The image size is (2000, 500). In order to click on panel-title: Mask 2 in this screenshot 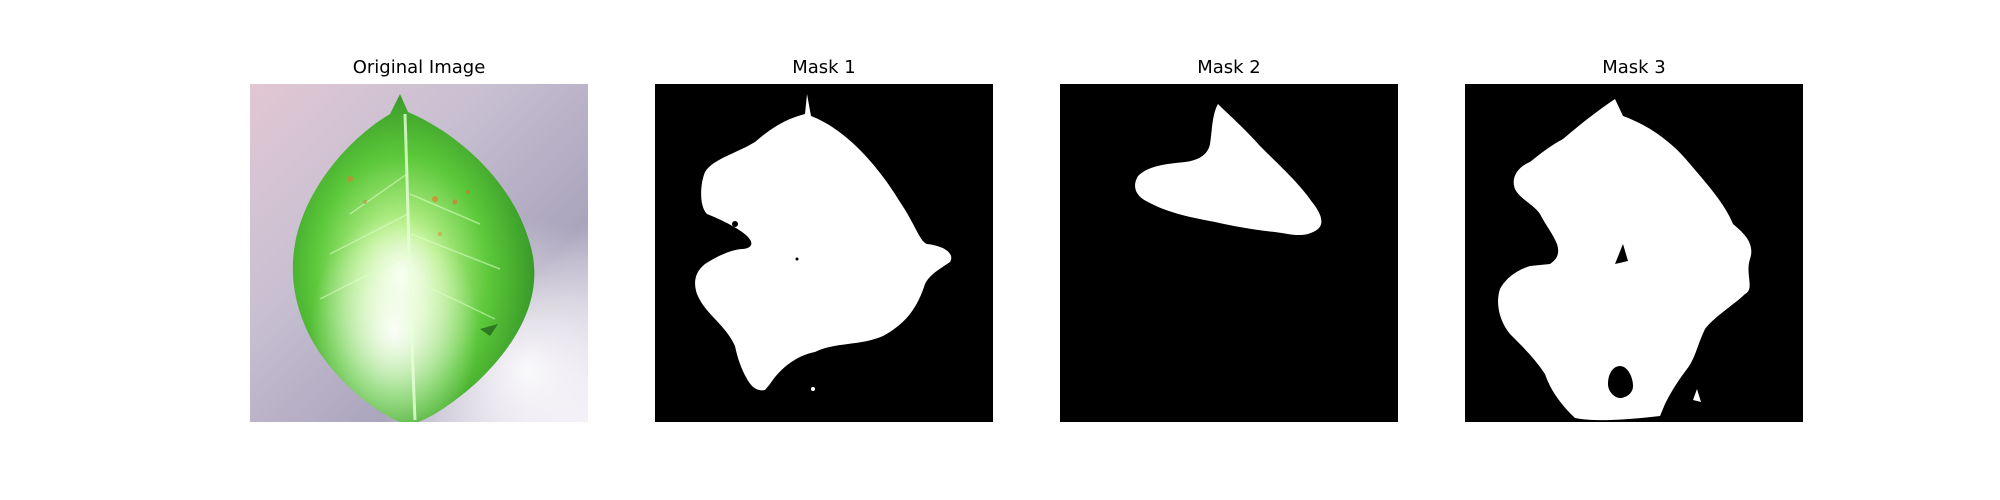, I will do `click(1229, 67)`.